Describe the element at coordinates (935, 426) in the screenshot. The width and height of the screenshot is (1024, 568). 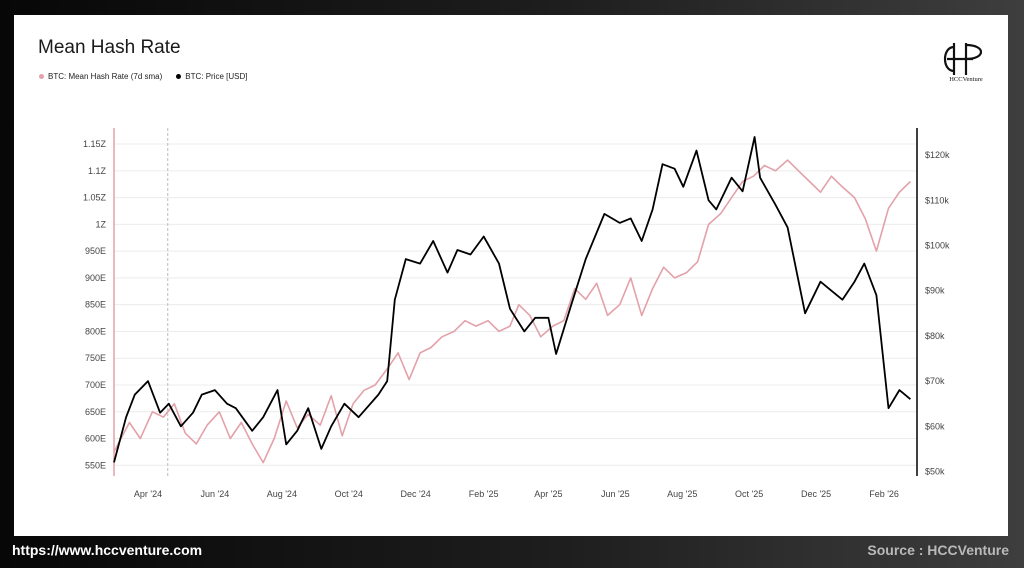
I see `y-right-tick-label: $60k` at that location.